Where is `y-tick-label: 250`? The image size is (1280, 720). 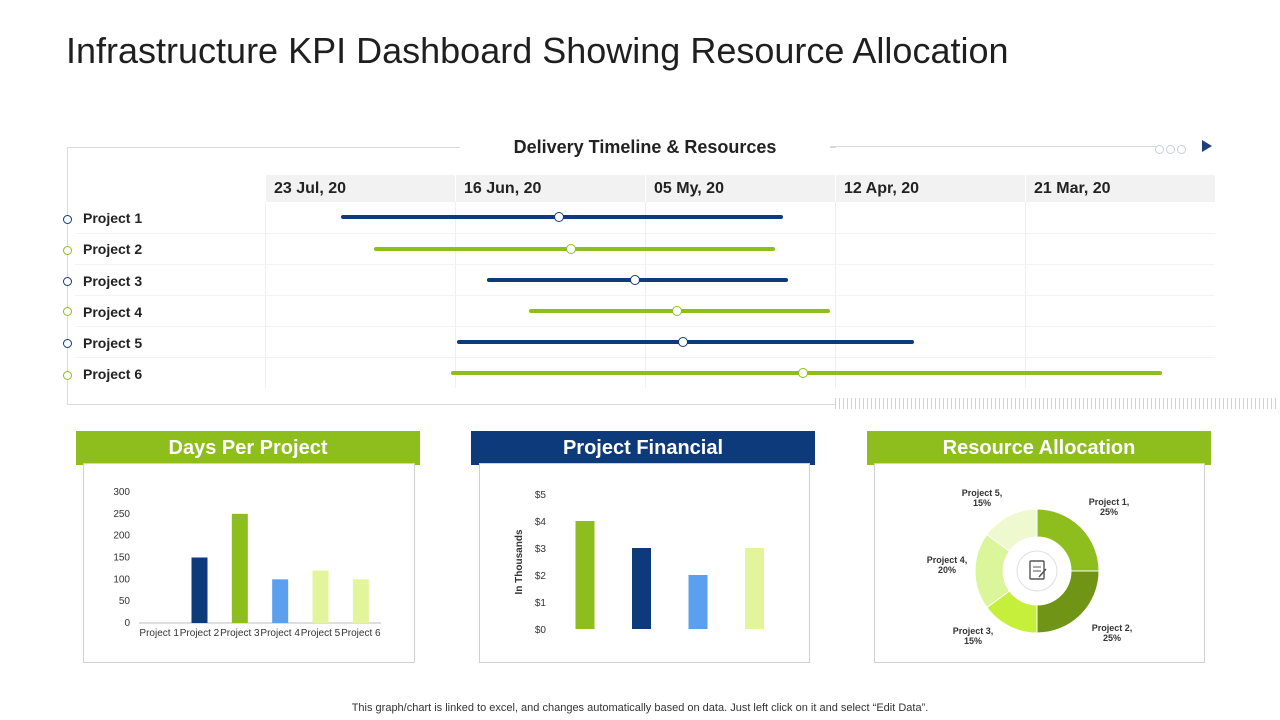 y-tick-label: 250 is located at coordinates (121, 514).